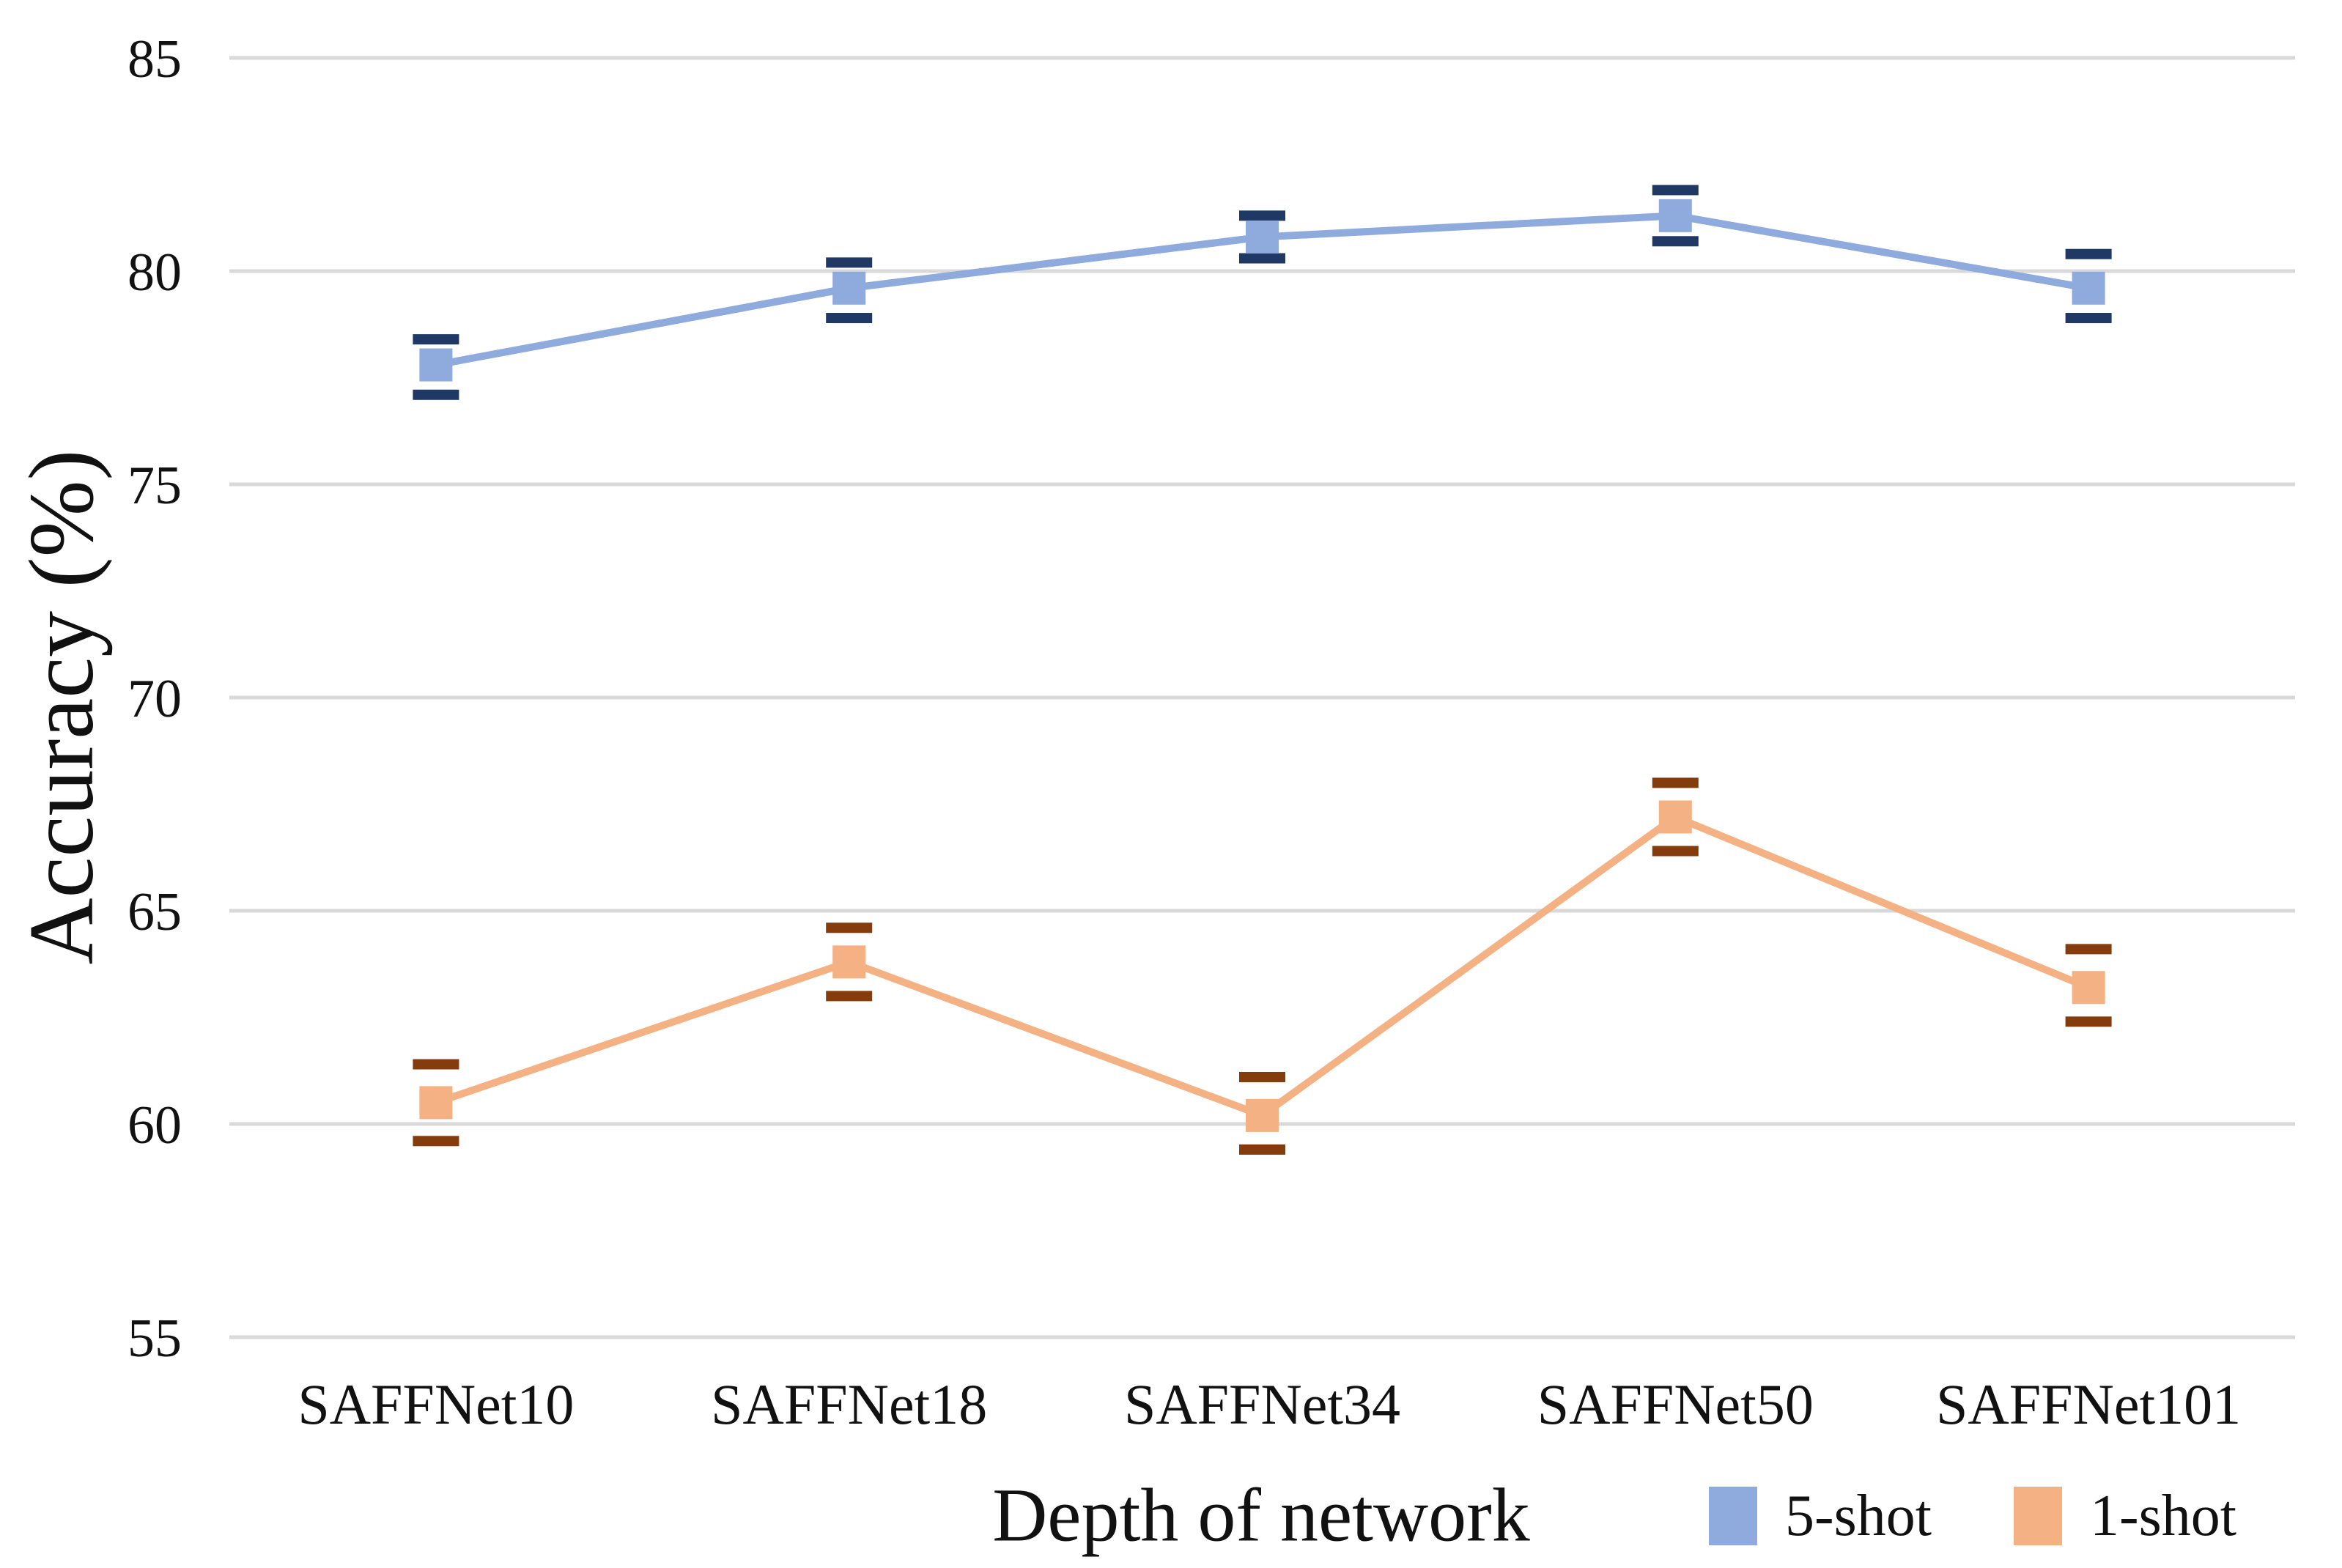  What do you see at coordinates (1675, 817) in the screenshot?
I see `marker-1-shot-SAFFNet50` at bounding box center [1675, 817].